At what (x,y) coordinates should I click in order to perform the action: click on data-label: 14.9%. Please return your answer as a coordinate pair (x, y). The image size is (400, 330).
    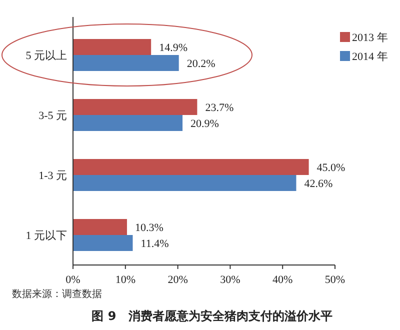
    Looking at the image, I should click on (173, 48).